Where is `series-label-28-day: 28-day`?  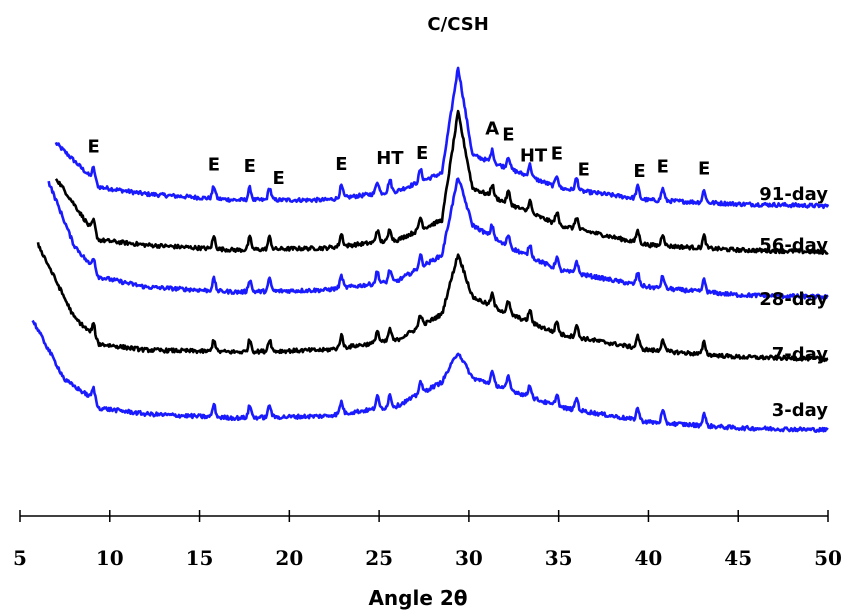
series-label-28-day: 28-day is located at coordinates (793, 299).